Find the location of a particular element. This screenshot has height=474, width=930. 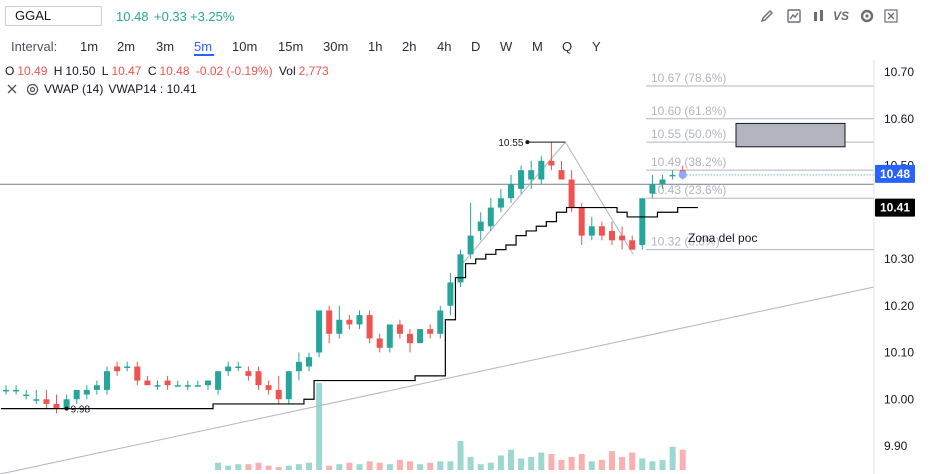

interval-1h: 1h is located at coordinates (375, 46).